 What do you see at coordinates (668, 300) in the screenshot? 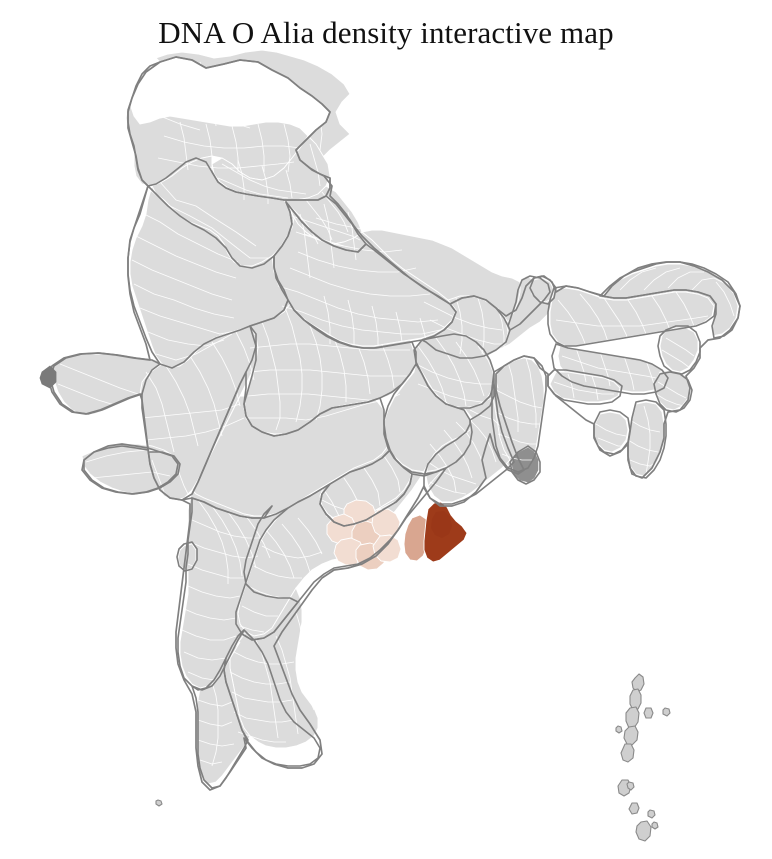
I see `region-arunachal-pradesh` at bounding box center [668, 300].